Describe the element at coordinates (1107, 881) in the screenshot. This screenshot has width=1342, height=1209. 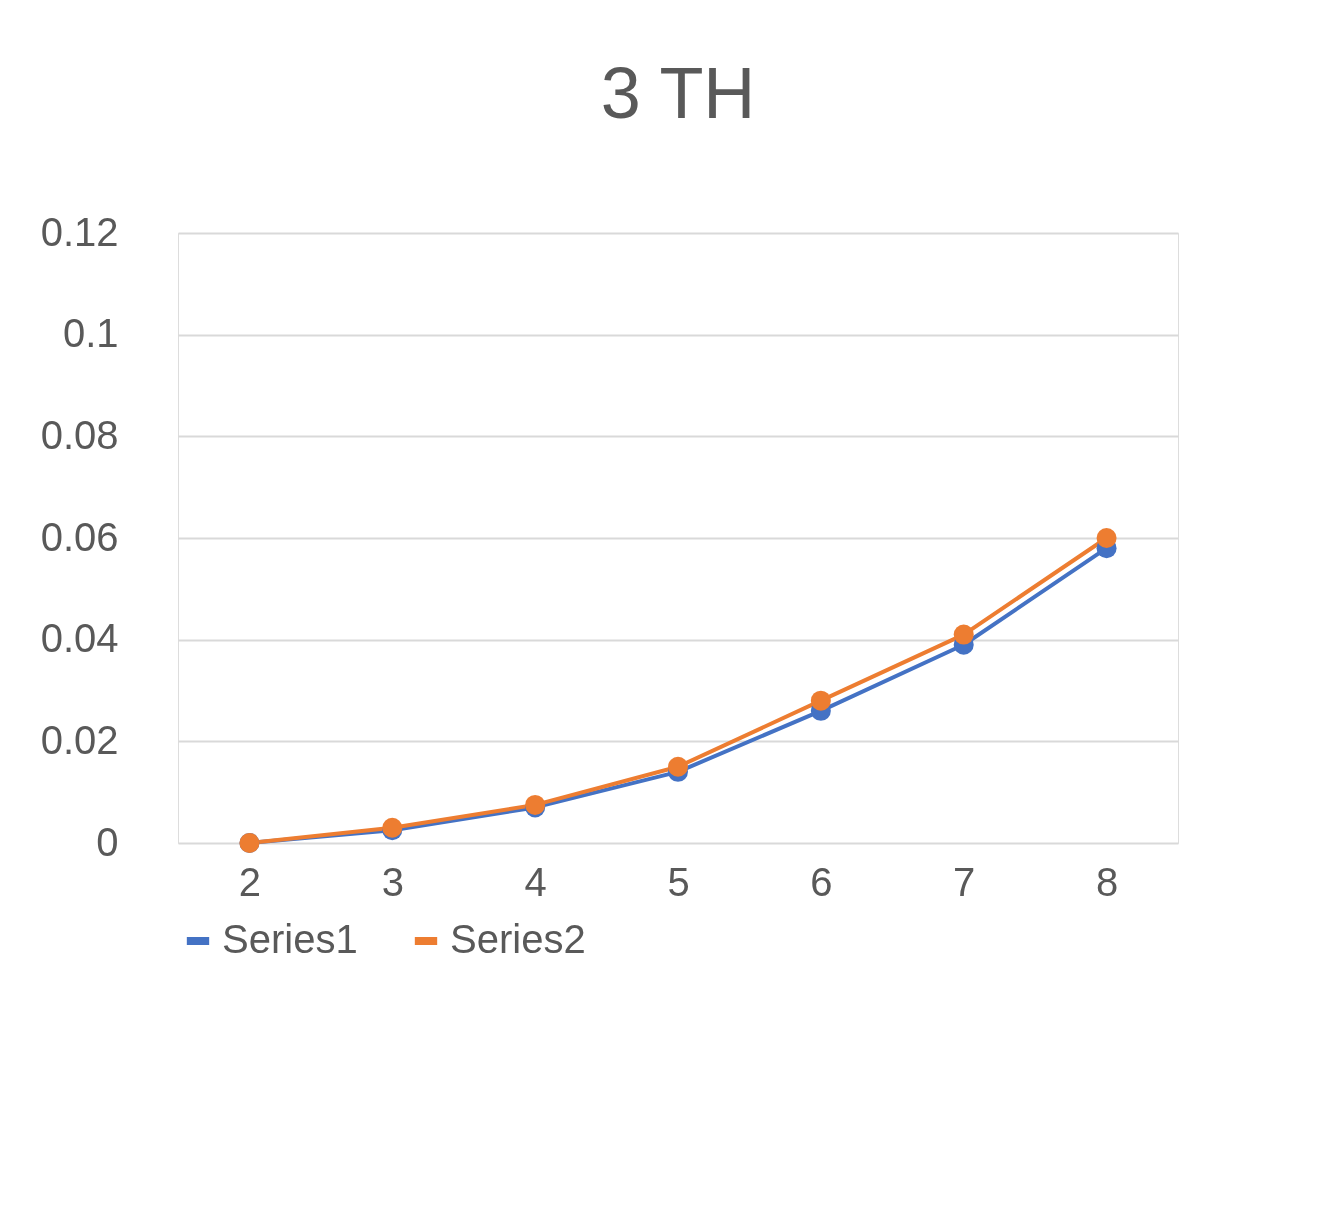
I see `x-tick-label: 8` at that location.